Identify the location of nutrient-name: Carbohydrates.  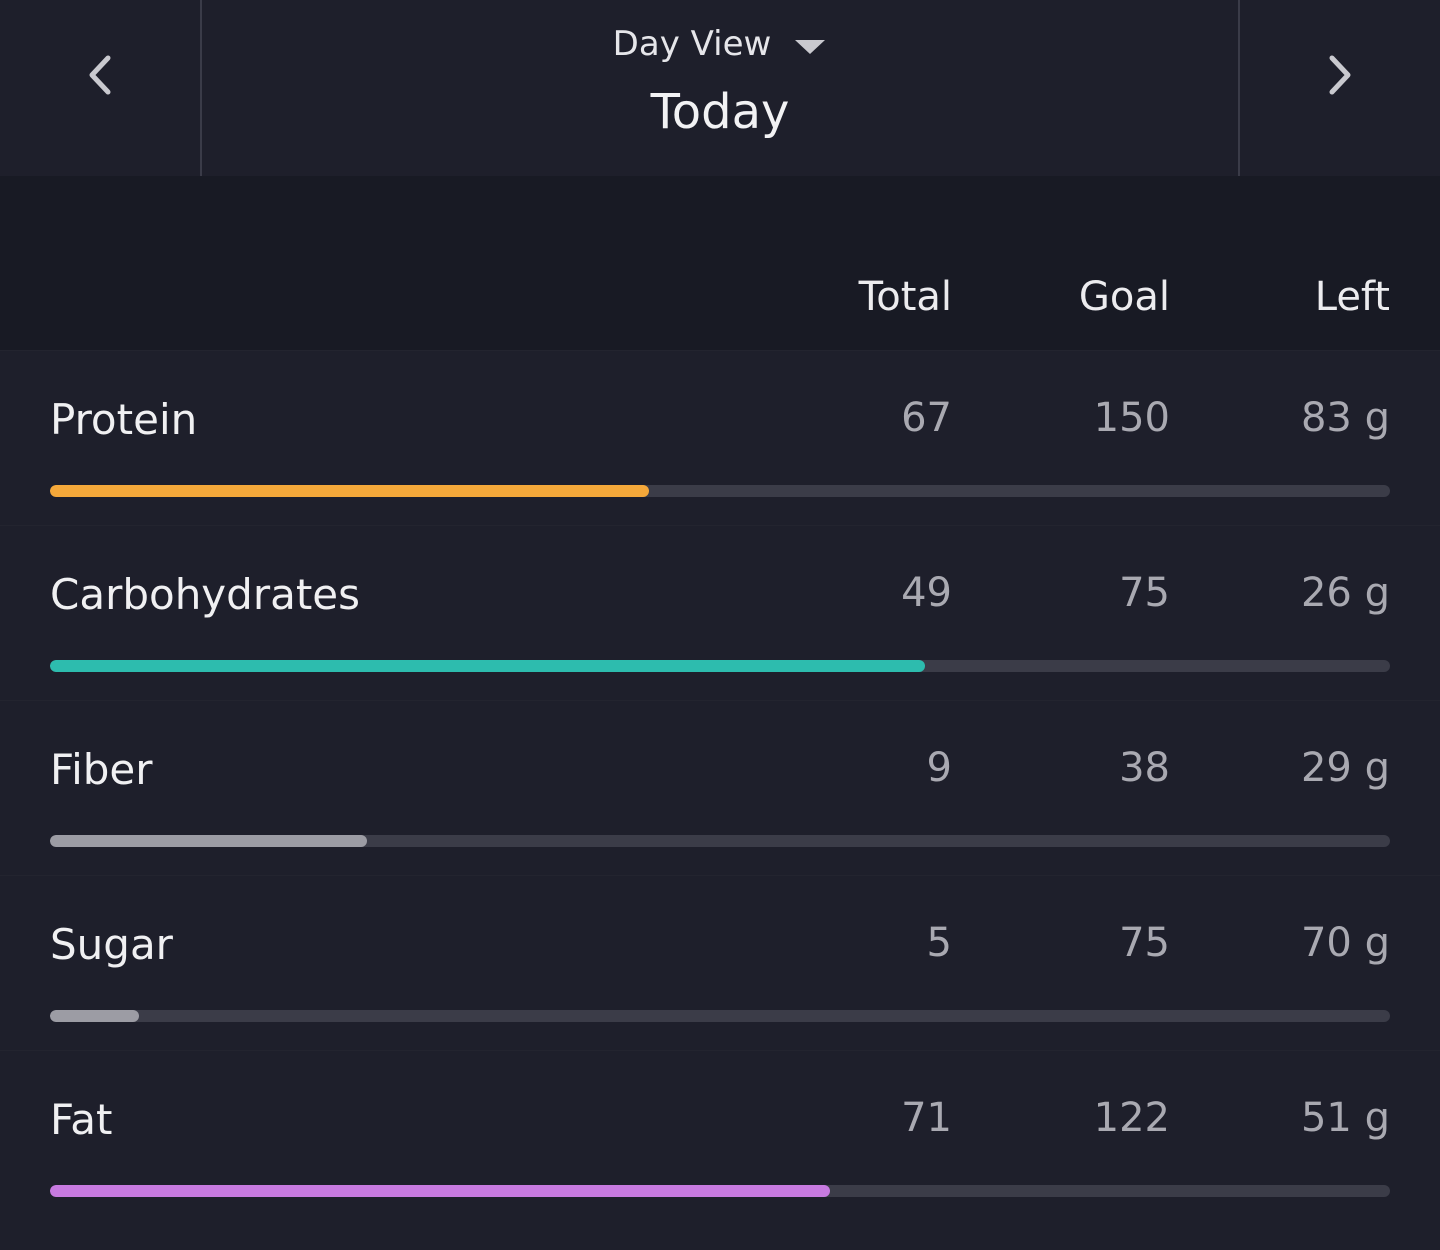
(205, 594).